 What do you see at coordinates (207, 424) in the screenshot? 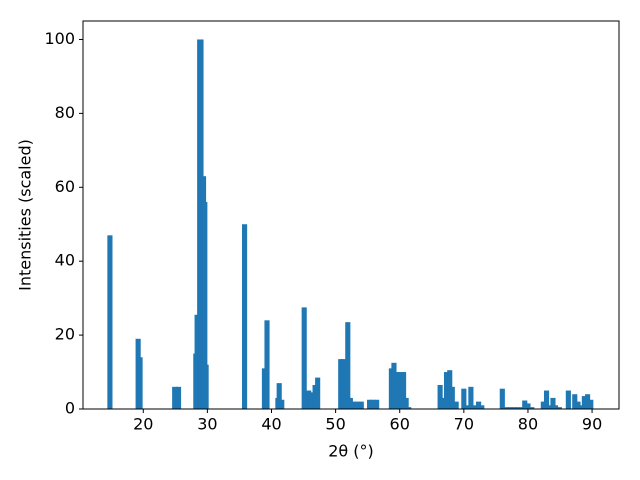
I see `x-tick-label: 30` at bounding box center [207, 424].